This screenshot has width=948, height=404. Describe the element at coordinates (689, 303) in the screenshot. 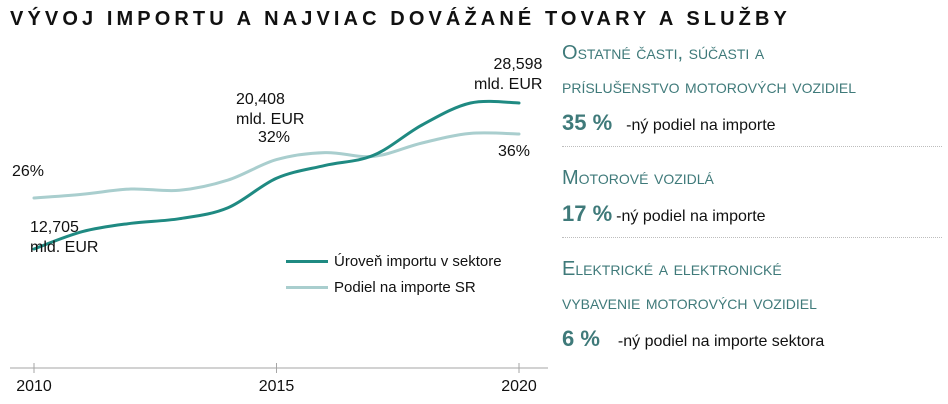

I see `section-title-line2: vybavenie motorových vozidiel` at that location.